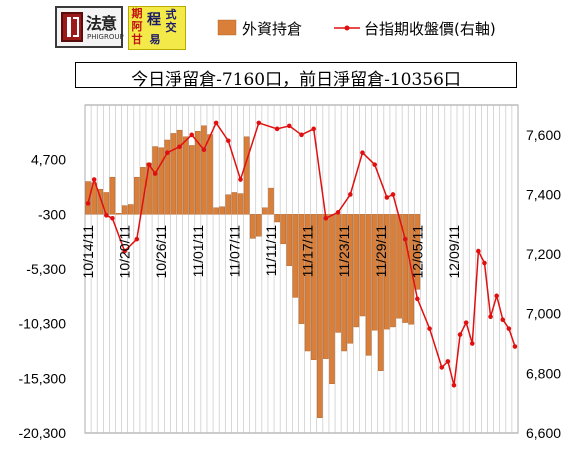 The image size is (581, 450). Describe the element at coordinates (137, 26) in the screenshot. I see `logo-char: 阿` at that location.